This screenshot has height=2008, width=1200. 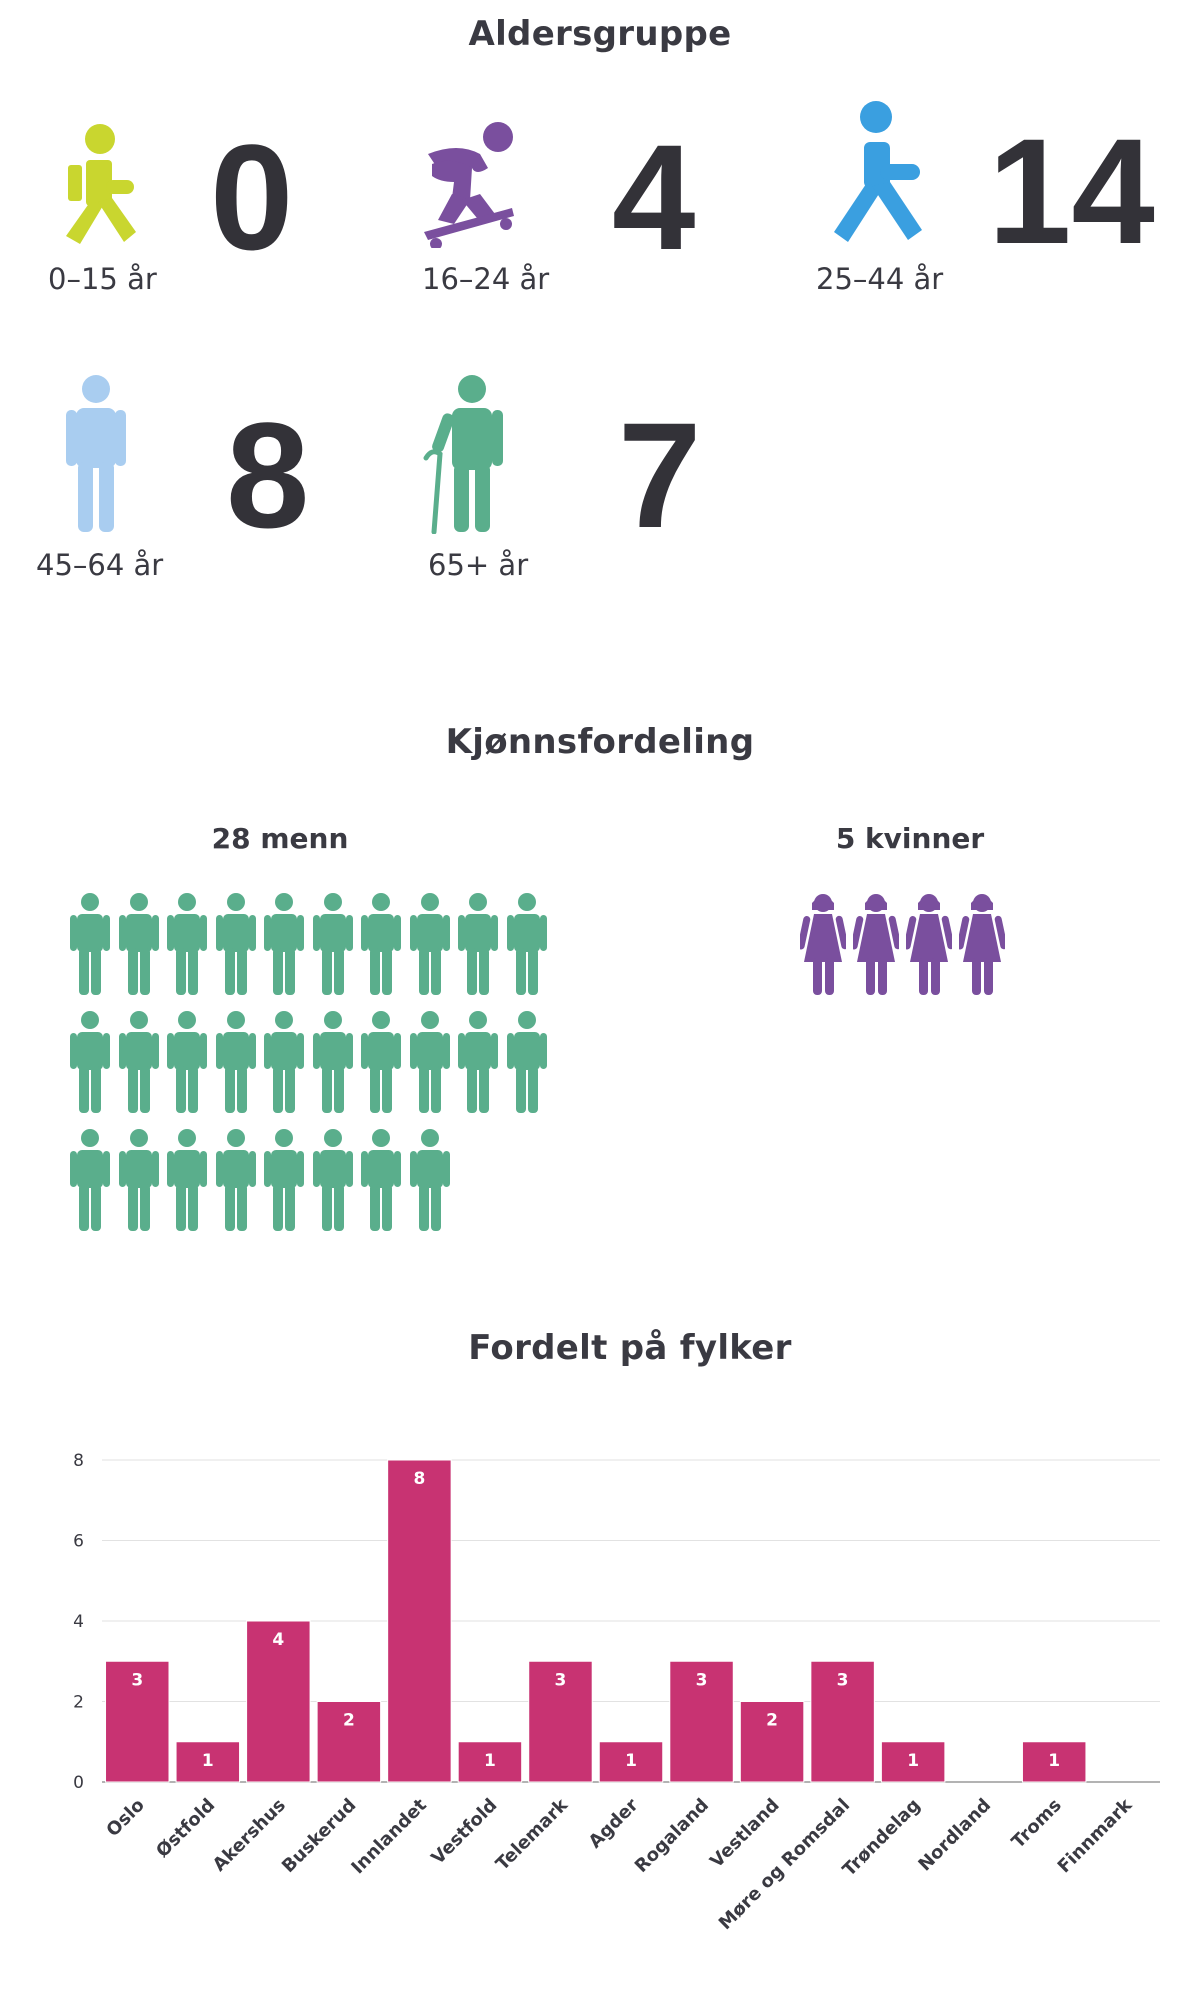 What do you see at coordinates (463, 454) in the screenshot?
I see `elderly-person-cane-icon` at bounding box center [463, 454].